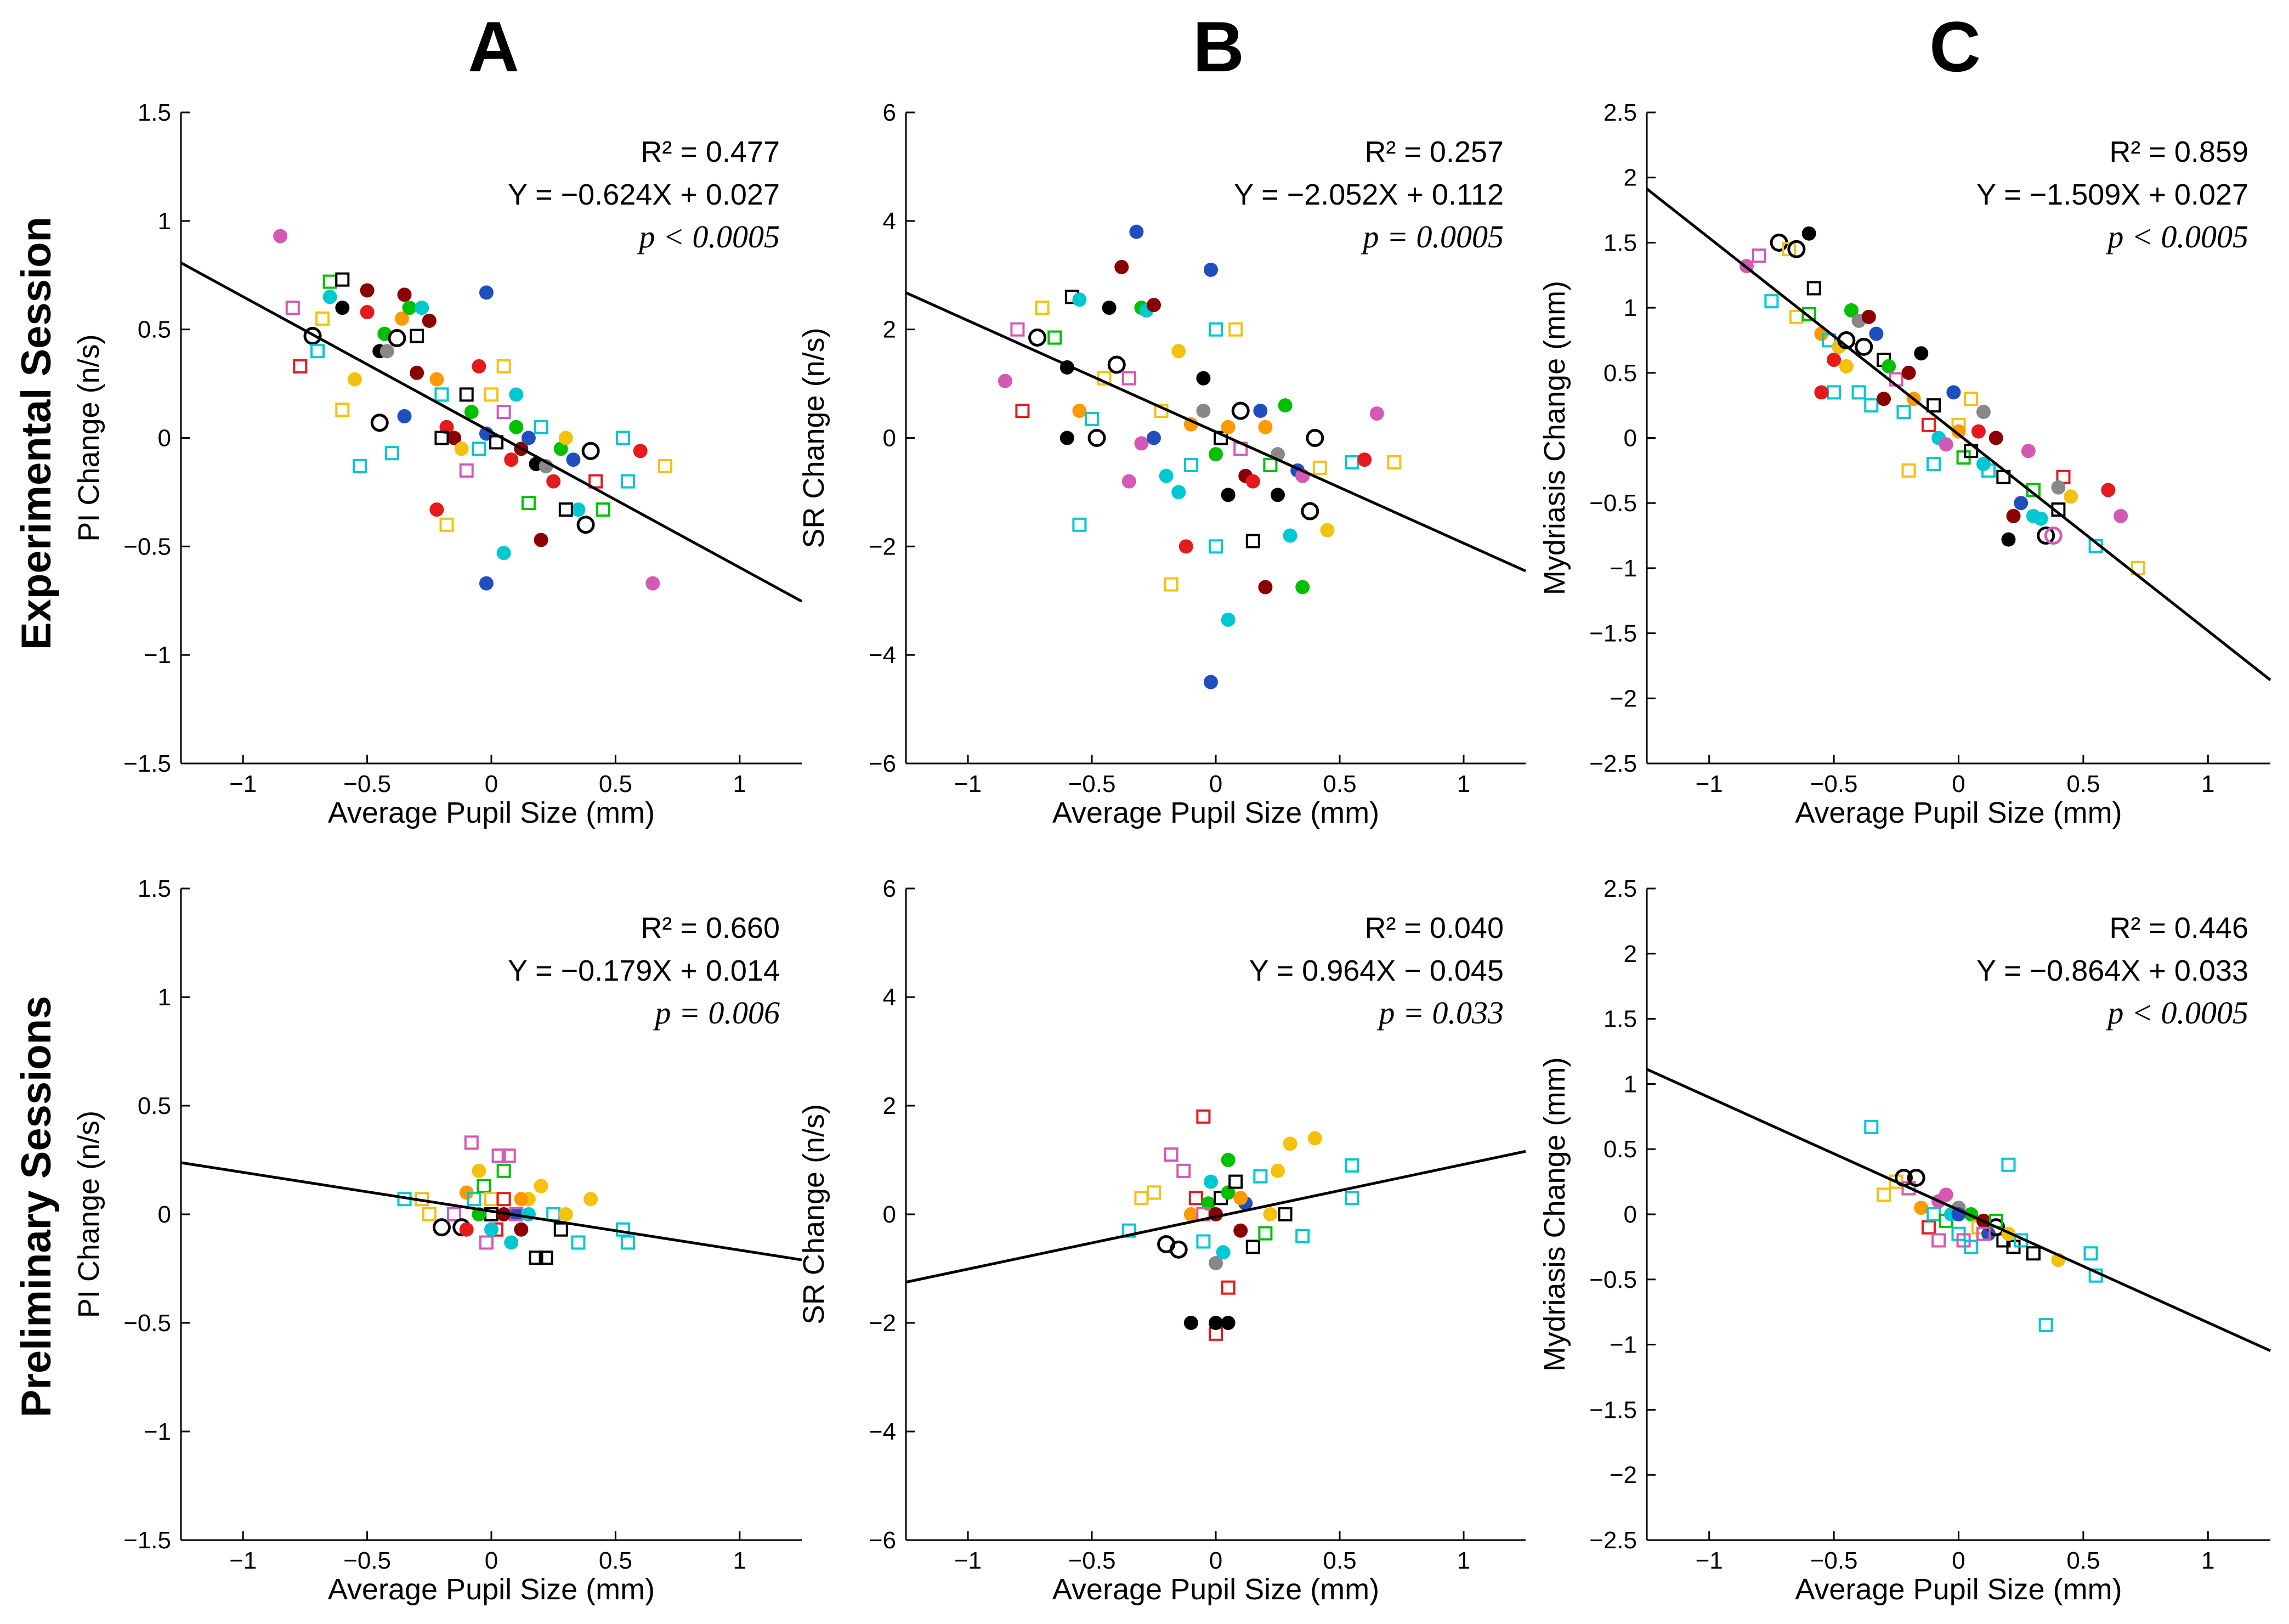  I want to click on x-tick-label: 0.5, so click(615, 784).